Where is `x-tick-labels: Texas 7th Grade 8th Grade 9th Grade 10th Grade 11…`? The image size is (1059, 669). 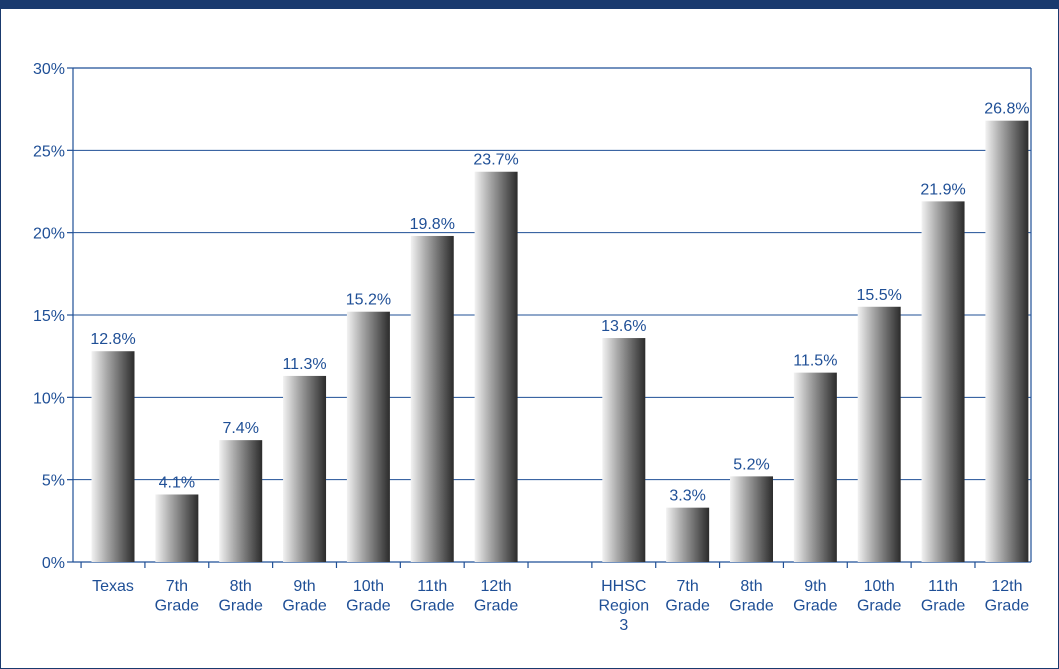
x-tick-labels: Texas 7th Grade 8th Grade 9th Grade 10th Grade 11… is located at coordinates (560, 606).